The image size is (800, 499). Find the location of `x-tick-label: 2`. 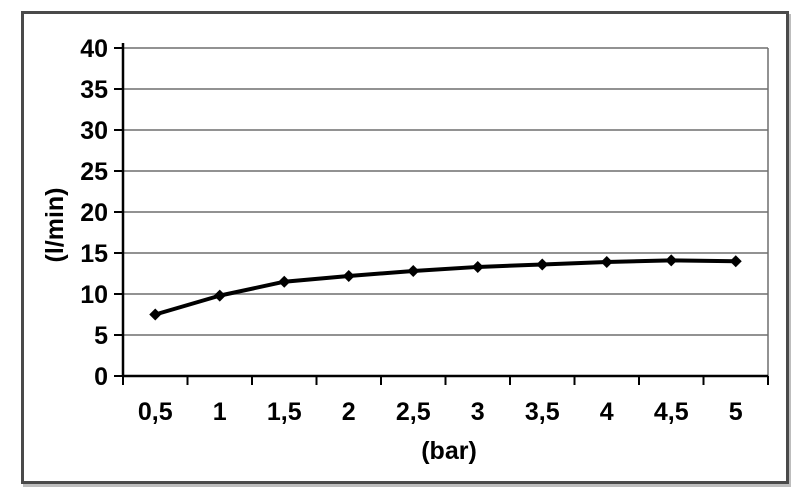

x-tick-label: 2 is located at coordinates (349, 412).